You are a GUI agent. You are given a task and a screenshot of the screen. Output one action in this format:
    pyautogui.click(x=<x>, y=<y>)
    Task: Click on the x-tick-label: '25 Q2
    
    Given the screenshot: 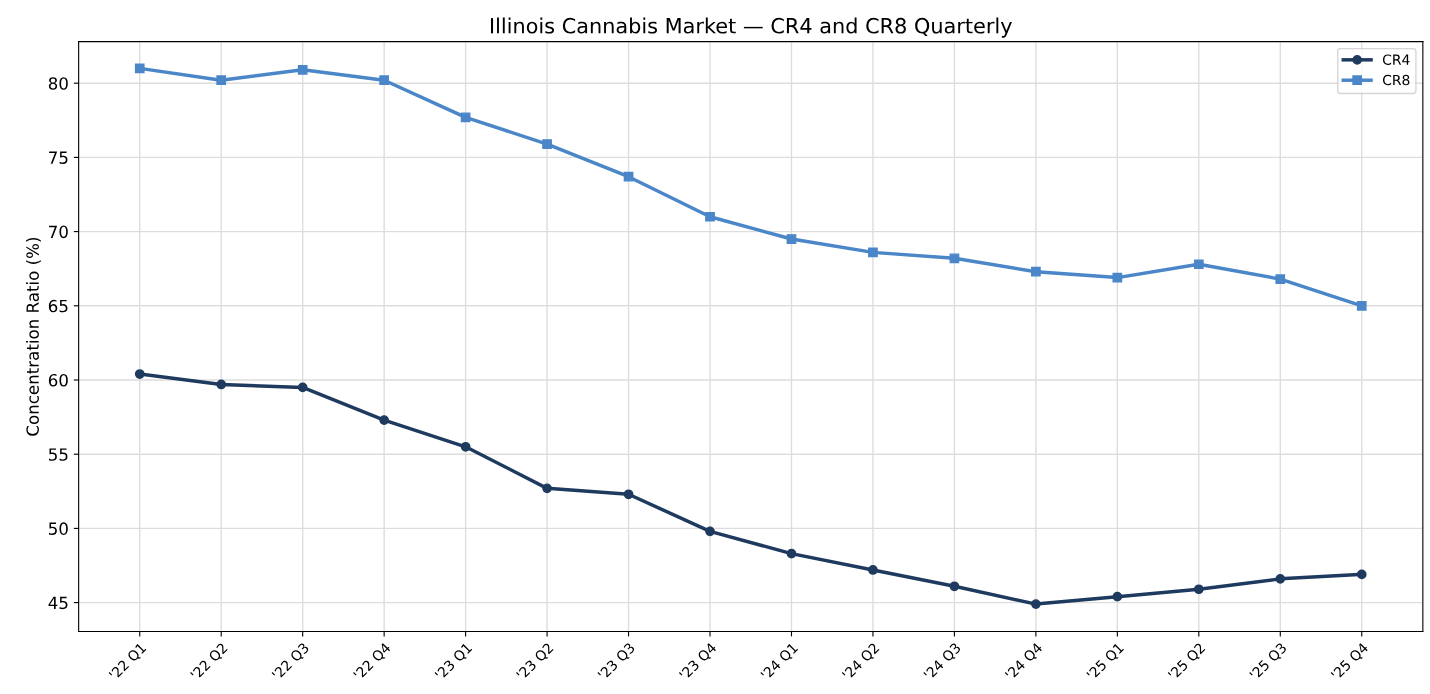 What is the action you would take?
    pyautogui.click(x=1187, y=662)
    